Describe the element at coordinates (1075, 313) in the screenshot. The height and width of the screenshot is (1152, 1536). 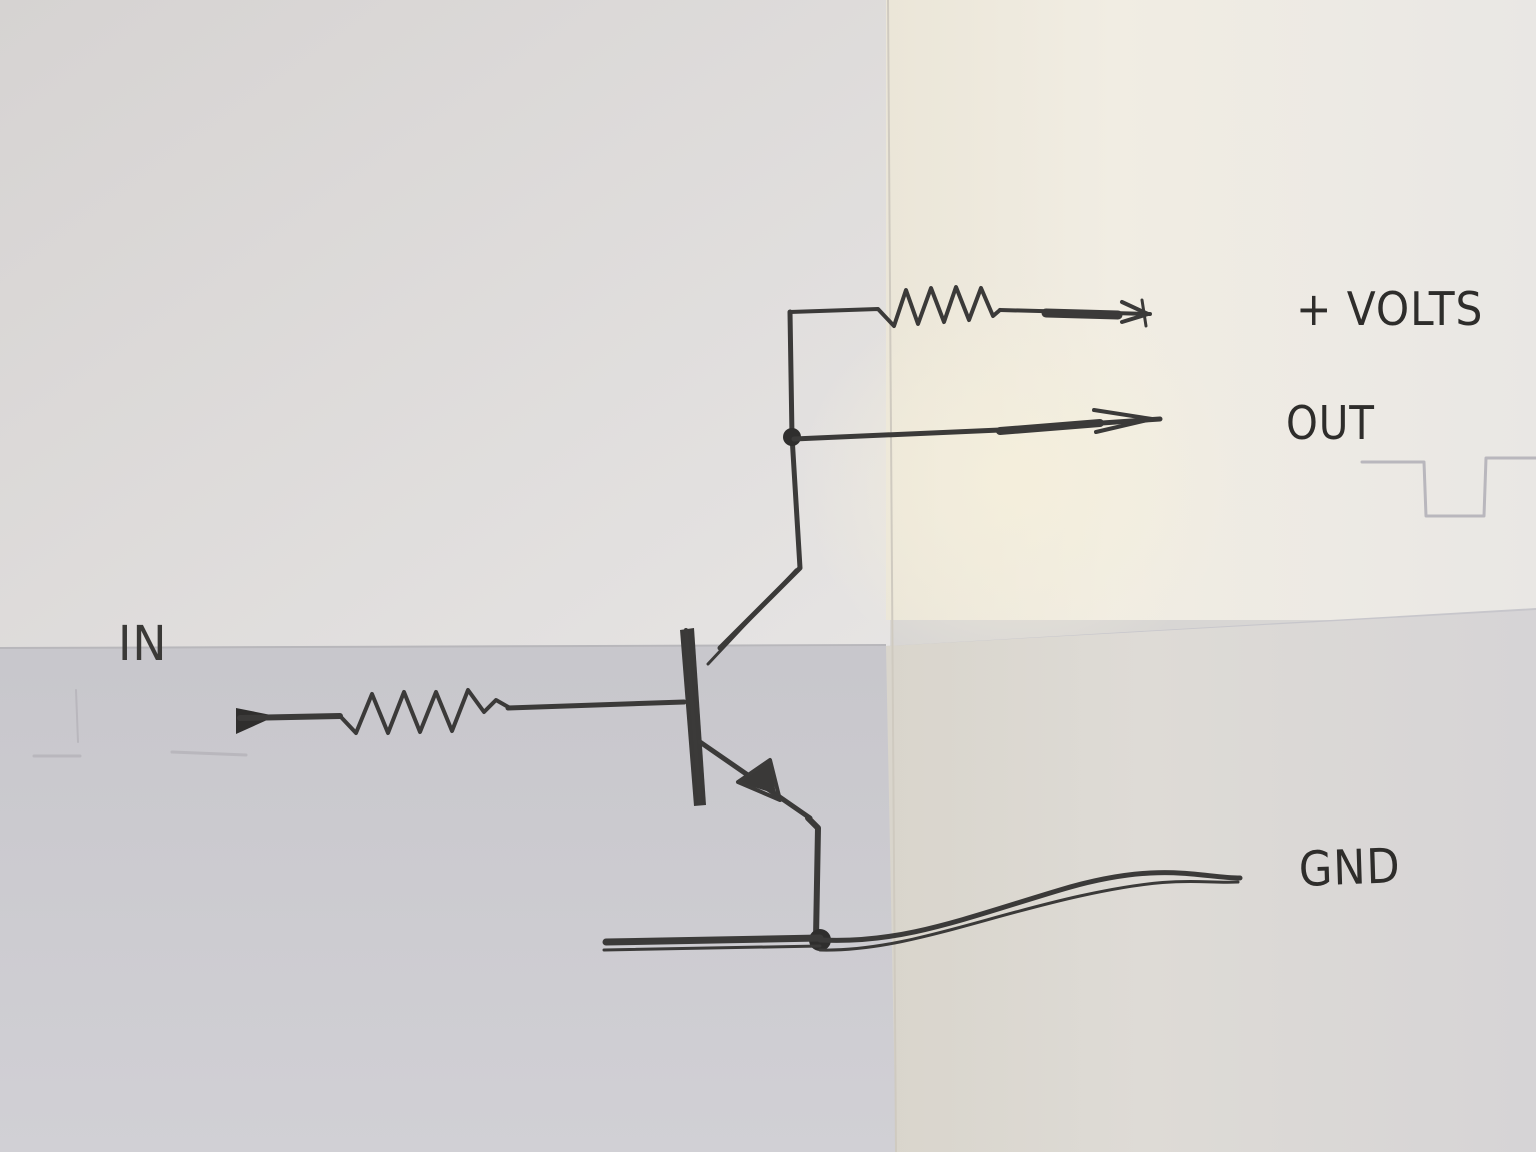
I see `supply-line` at that location.